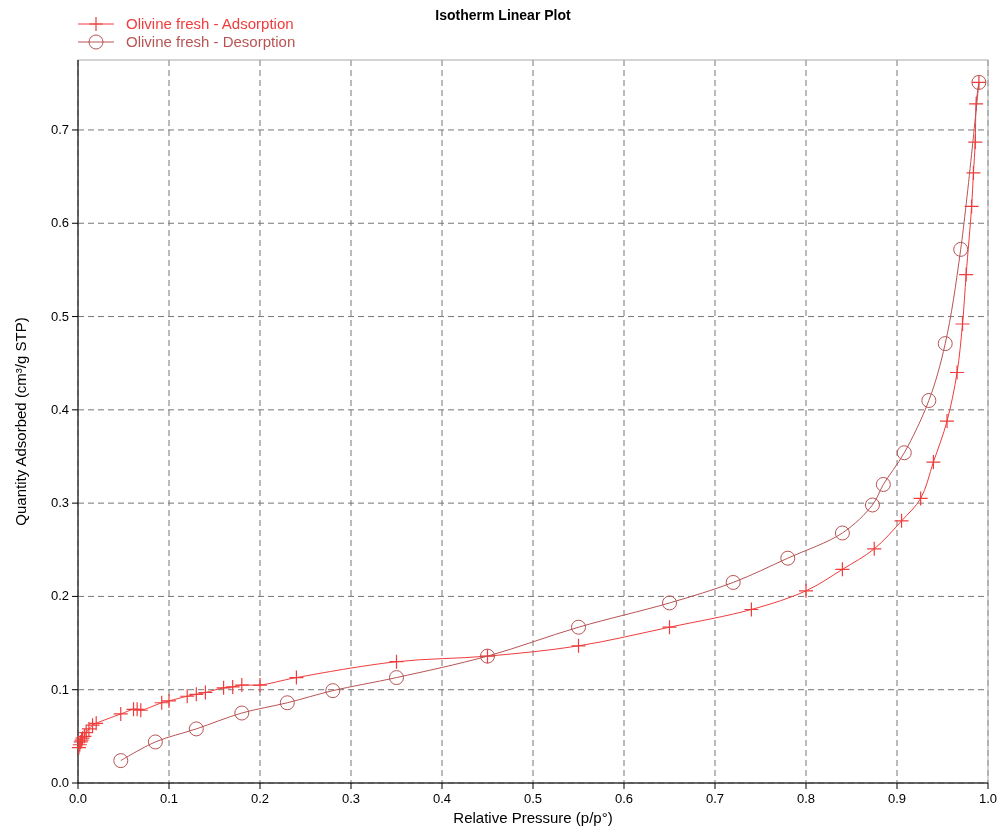  I want to click on y-tick-label: 0.6, so click(59, 223).